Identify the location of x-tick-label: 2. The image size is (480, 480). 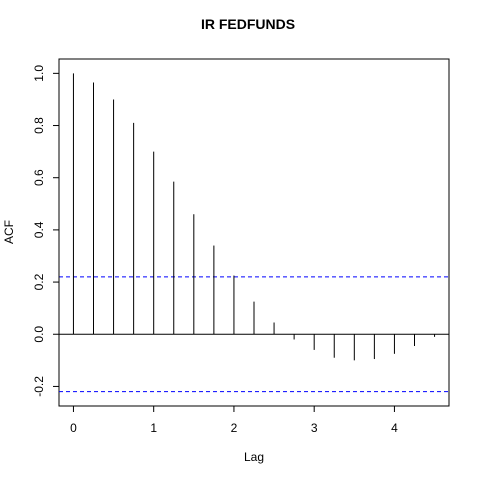
(234, 428).